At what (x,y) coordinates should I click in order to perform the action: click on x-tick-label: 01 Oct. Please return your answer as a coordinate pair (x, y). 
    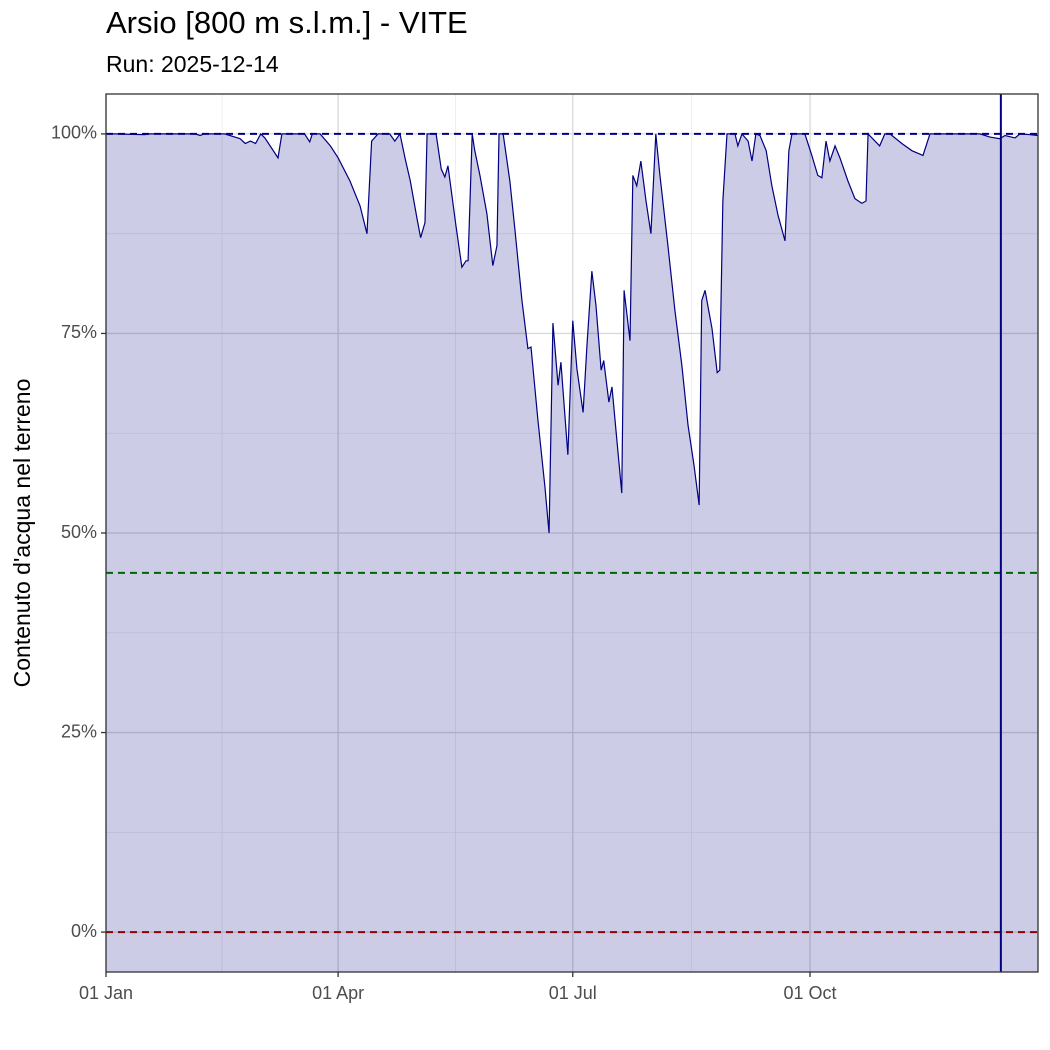
    Looking at the image, I should click on (810, 993).